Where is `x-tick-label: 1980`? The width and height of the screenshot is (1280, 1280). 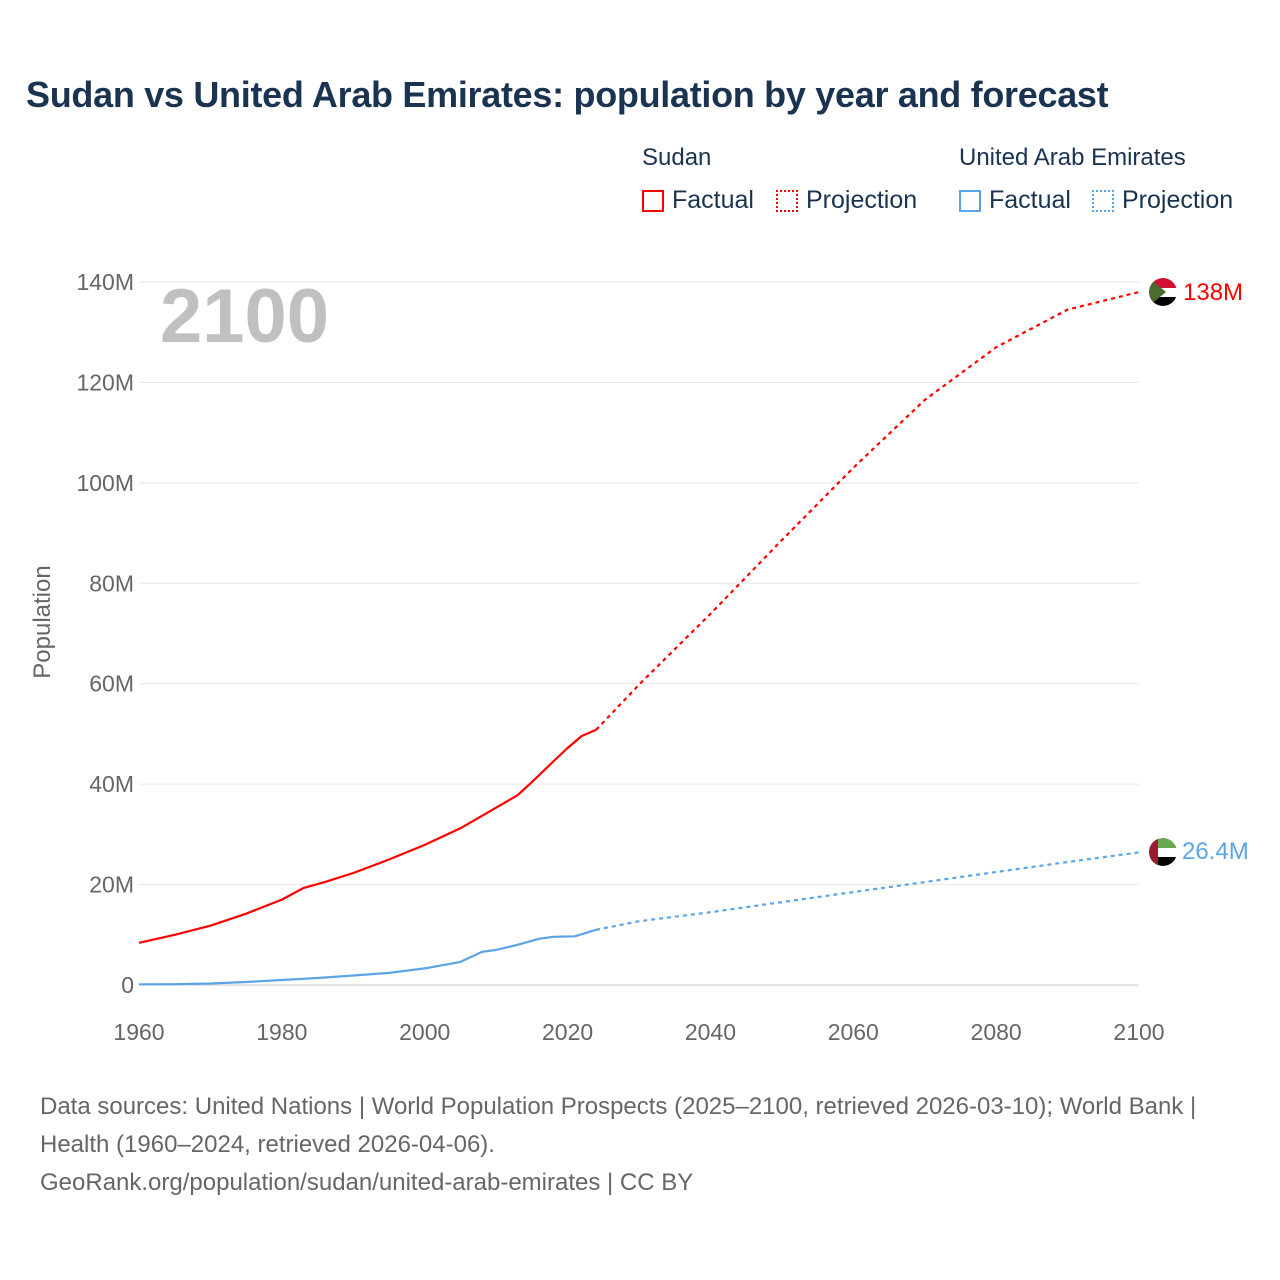
x-tick-label: 1980 is located at coordinates (281, 1032).